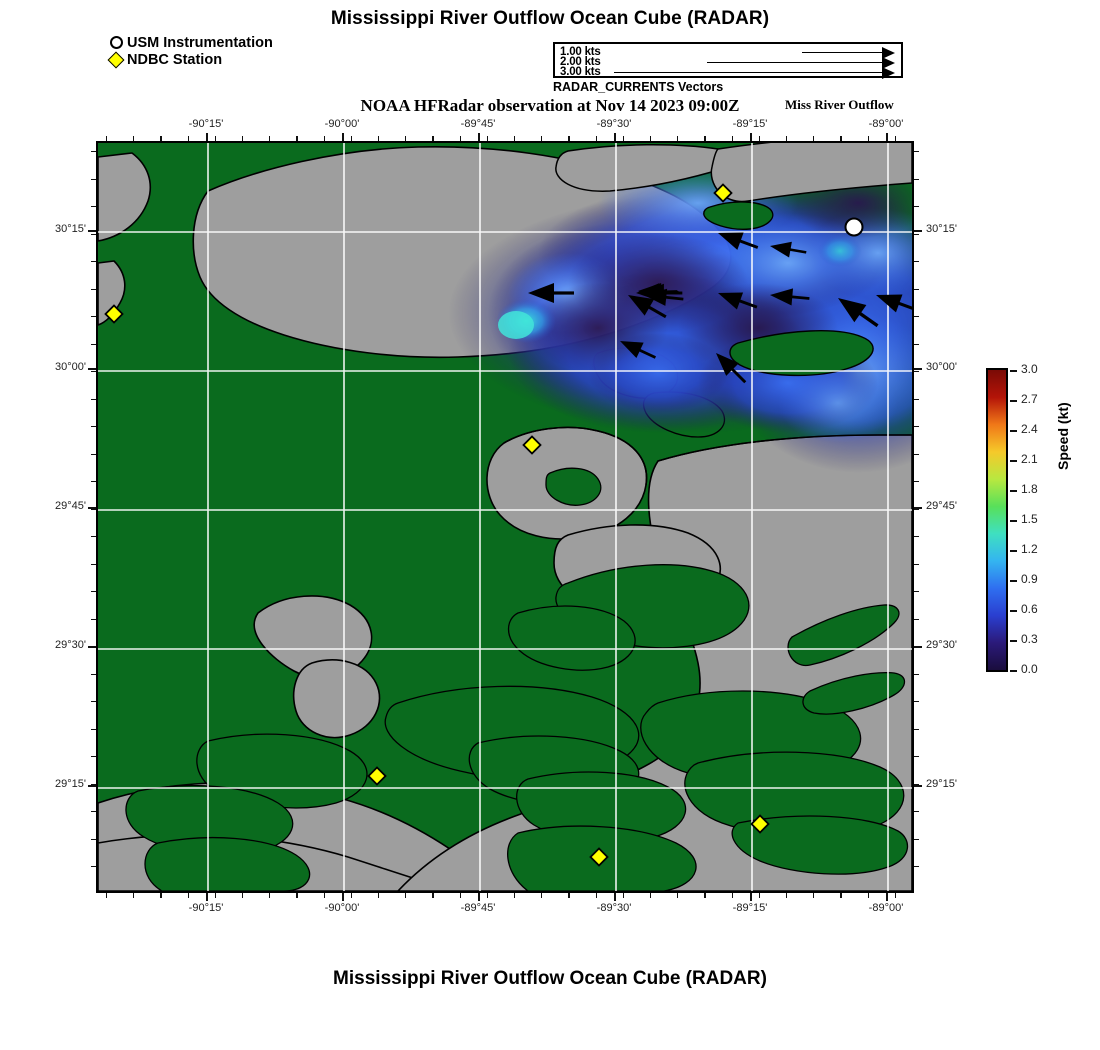 The height and width of the screenshot is (1050, 1100). I want to click on legend-label-ndbc: NDBC Station, so click(175, 59).